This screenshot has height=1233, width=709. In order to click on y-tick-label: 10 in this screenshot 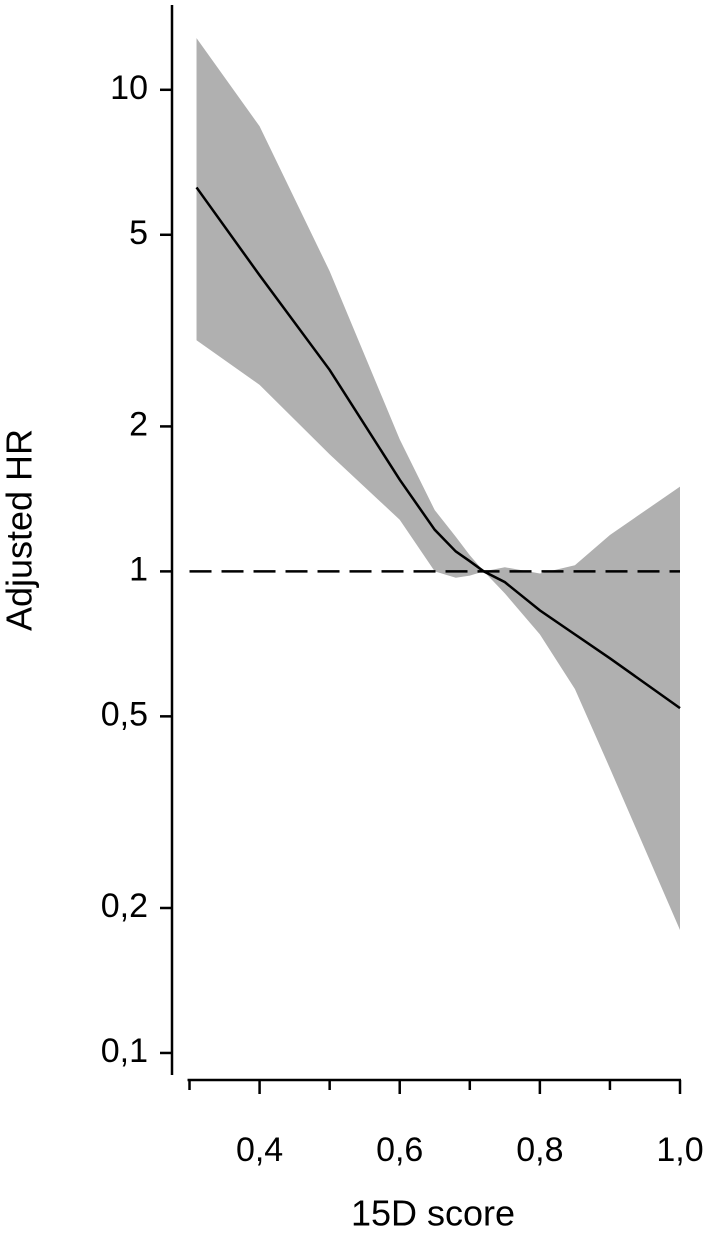, I will do `click(129, 88)`.